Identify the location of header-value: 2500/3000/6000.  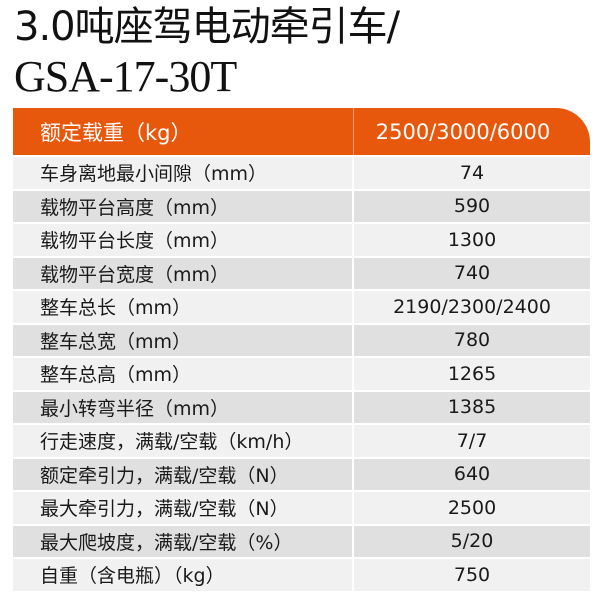
(463, 131).